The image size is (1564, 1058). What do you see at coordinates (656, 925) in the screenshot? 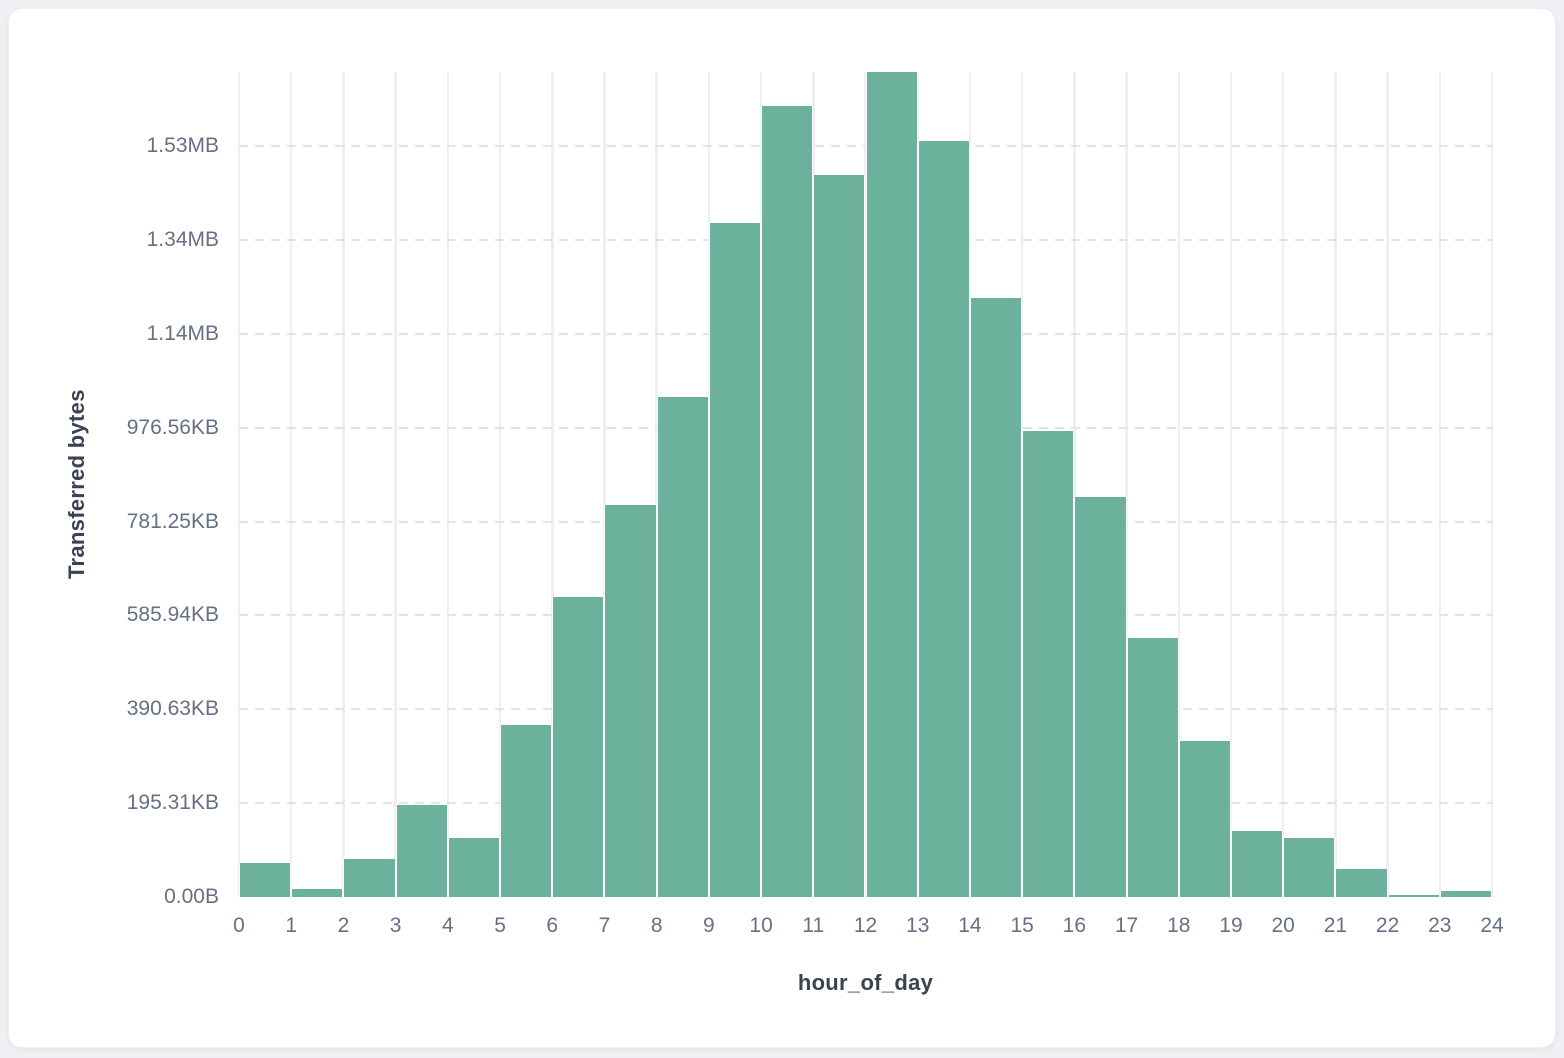
I see `x-tick-label: 8` at bounding box center [656, 925].